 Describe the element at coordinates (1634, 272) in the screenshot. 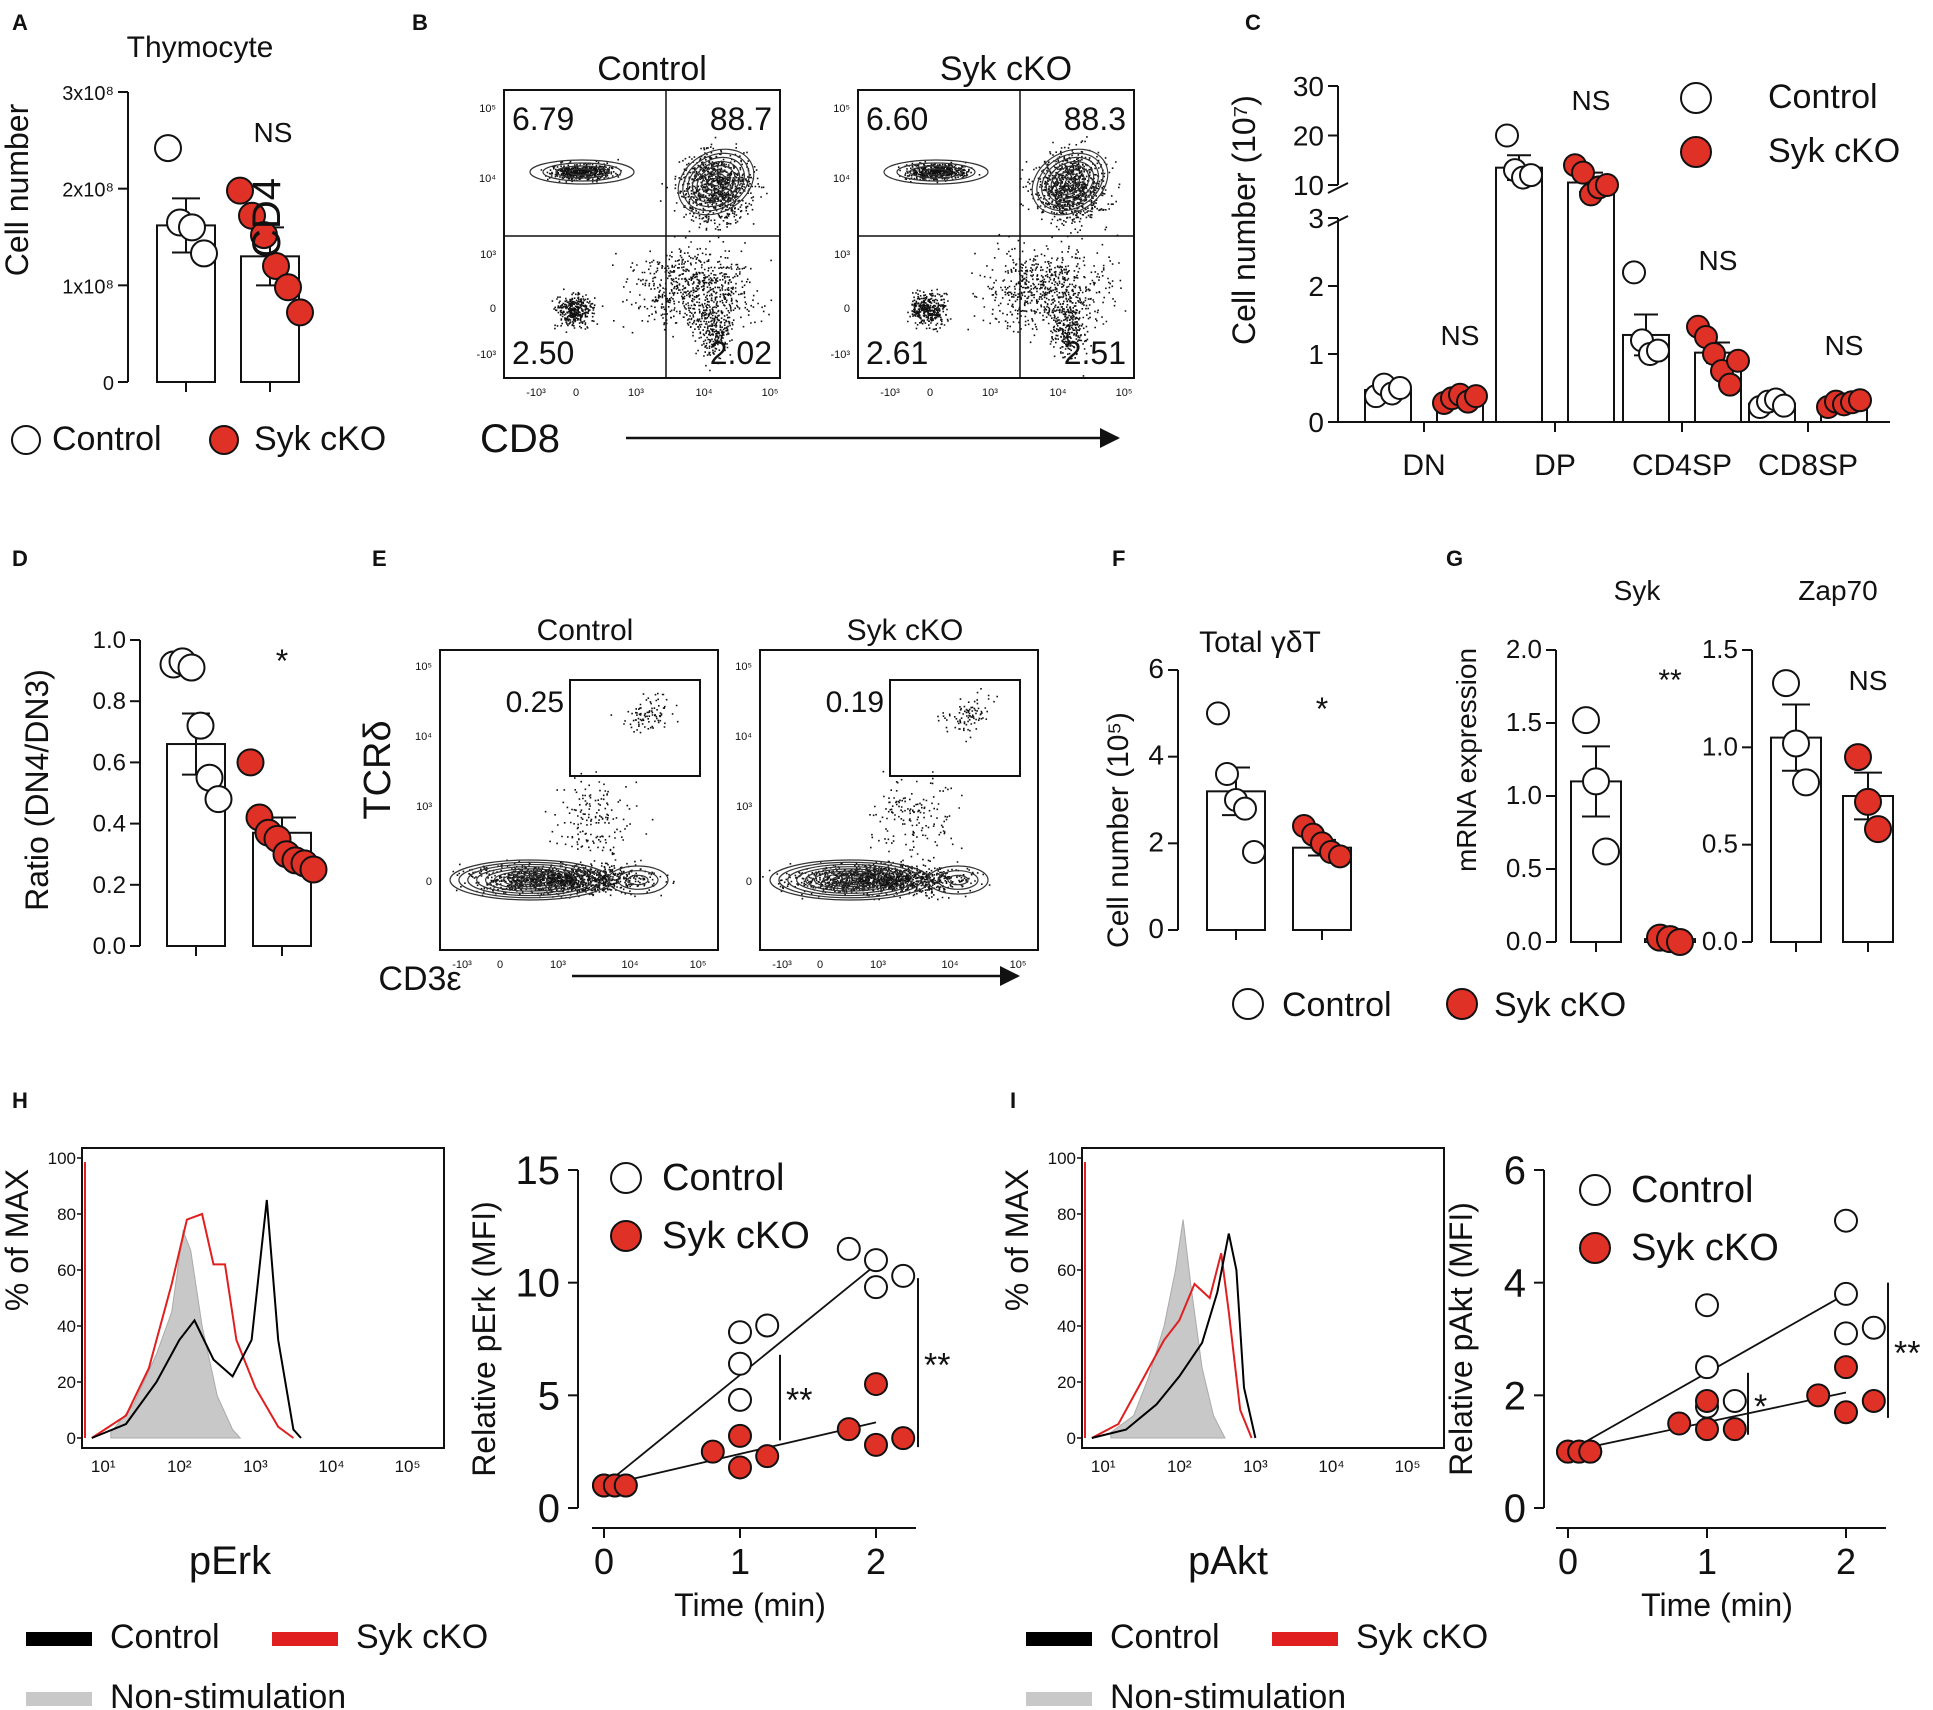

I see `panel-c-data-point` at that location.